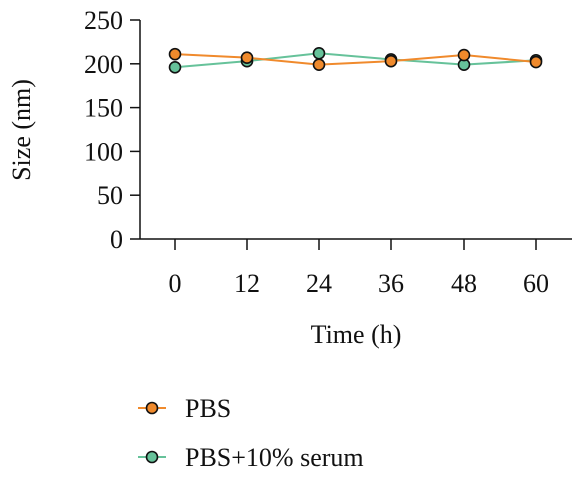 This screenshot has height=482, width=574. What do you see at coordinates (21, 130) in the screenshot?
I see `y-axis-label: Size (nm)` at bounding box center [21, 130].